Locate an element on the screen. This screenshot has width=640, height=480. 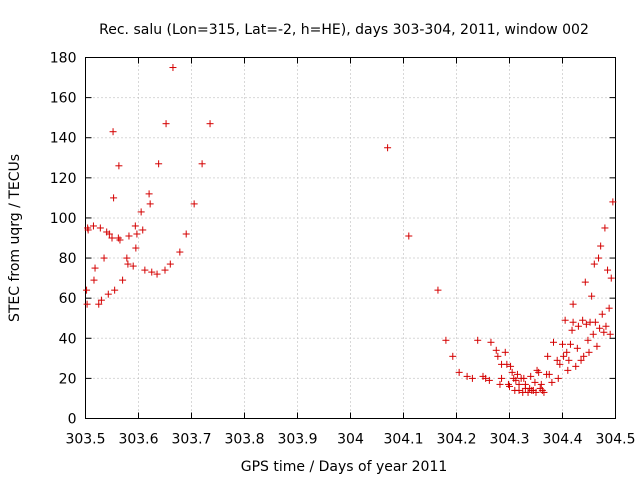
y-tick-label: 120 is located at coordinates (63, 179).